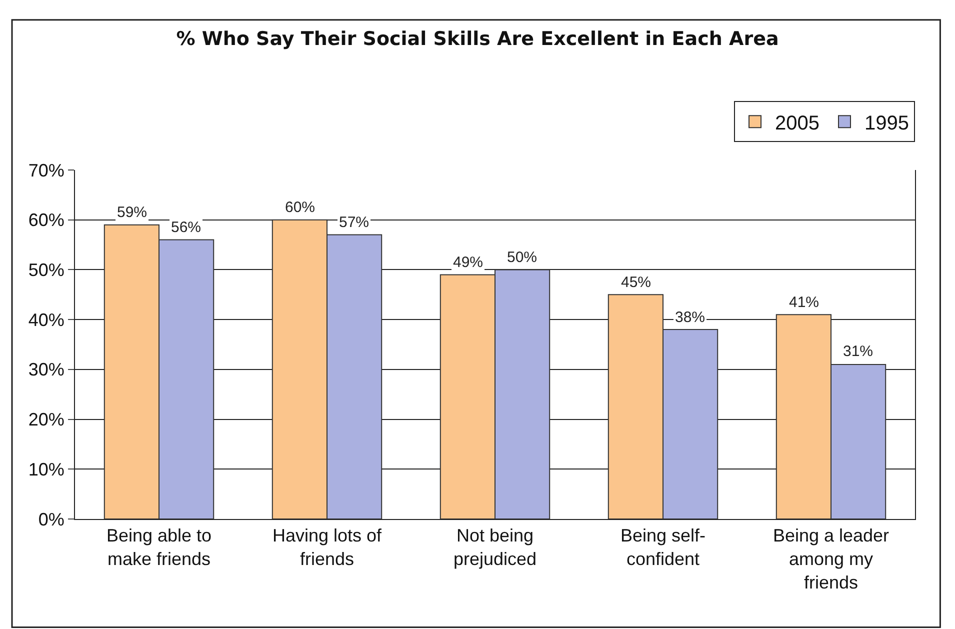 This screenshot has width=955, height=629. Describe the element at coordinates (468, 262) in the screenshot. I see `data-label: 49%` at that location.